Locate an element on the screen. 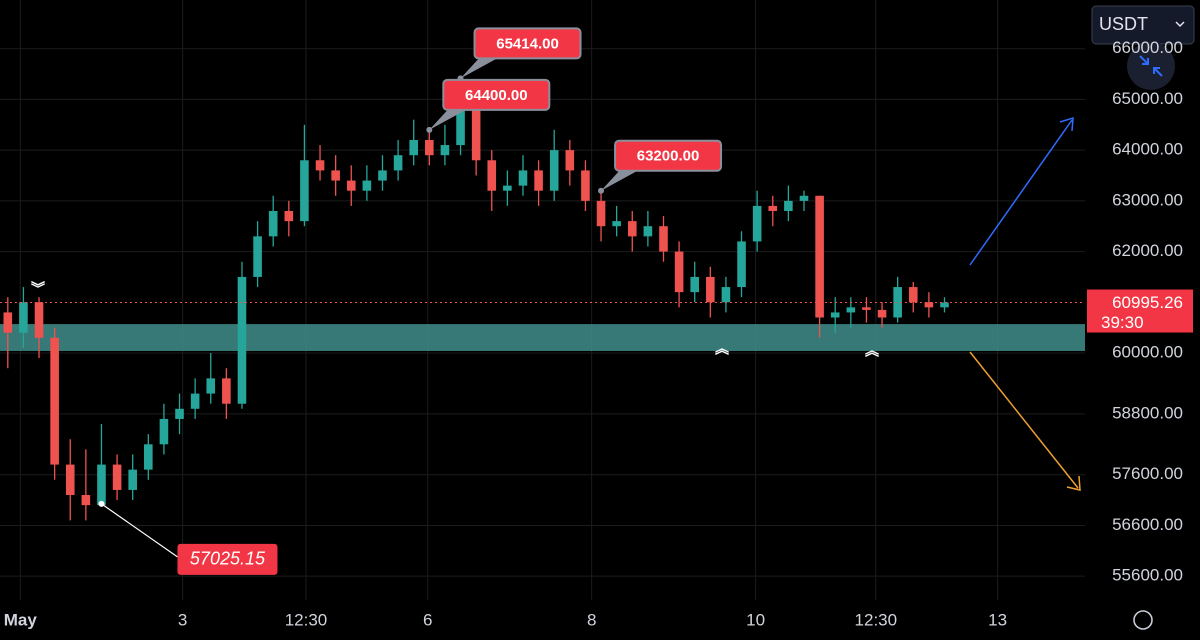  chevron-up: ︽ is located at coordinates (872, 351).